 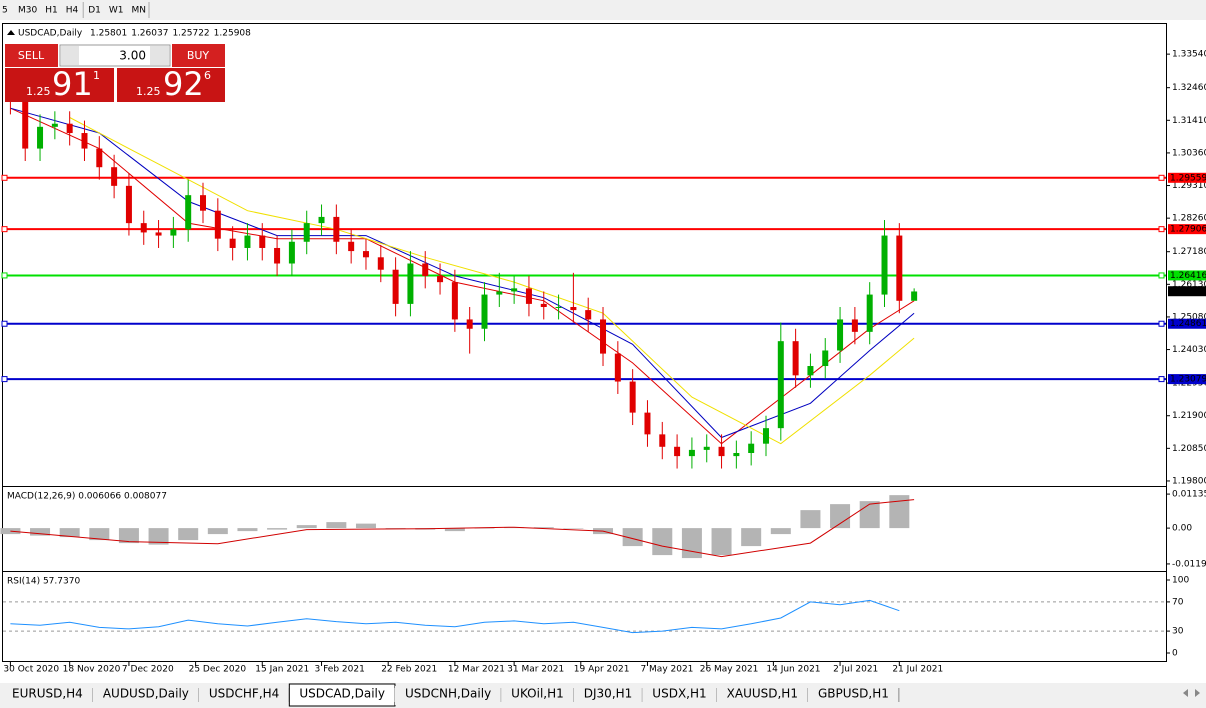 I want to click on ohlc-value: 1.25801, so click(x=108, y=34).